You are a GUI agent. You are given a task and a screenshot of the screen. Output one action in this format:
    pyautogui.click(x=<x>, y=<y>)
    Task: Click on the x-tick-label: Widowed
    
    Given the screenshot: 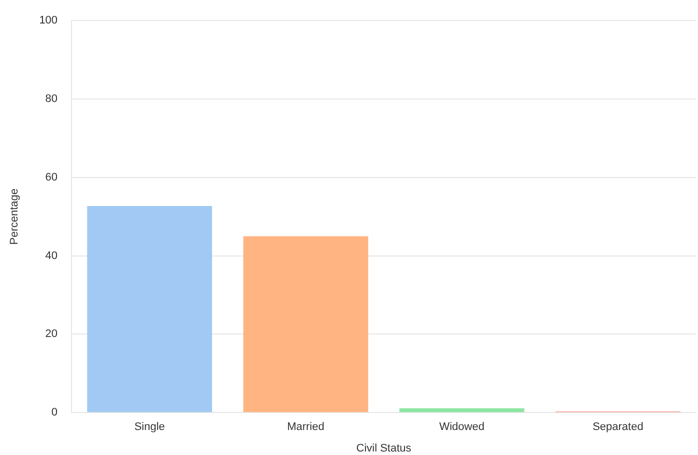 What is the action you would take?
    pyautogui.click(x=461, y=427)
    